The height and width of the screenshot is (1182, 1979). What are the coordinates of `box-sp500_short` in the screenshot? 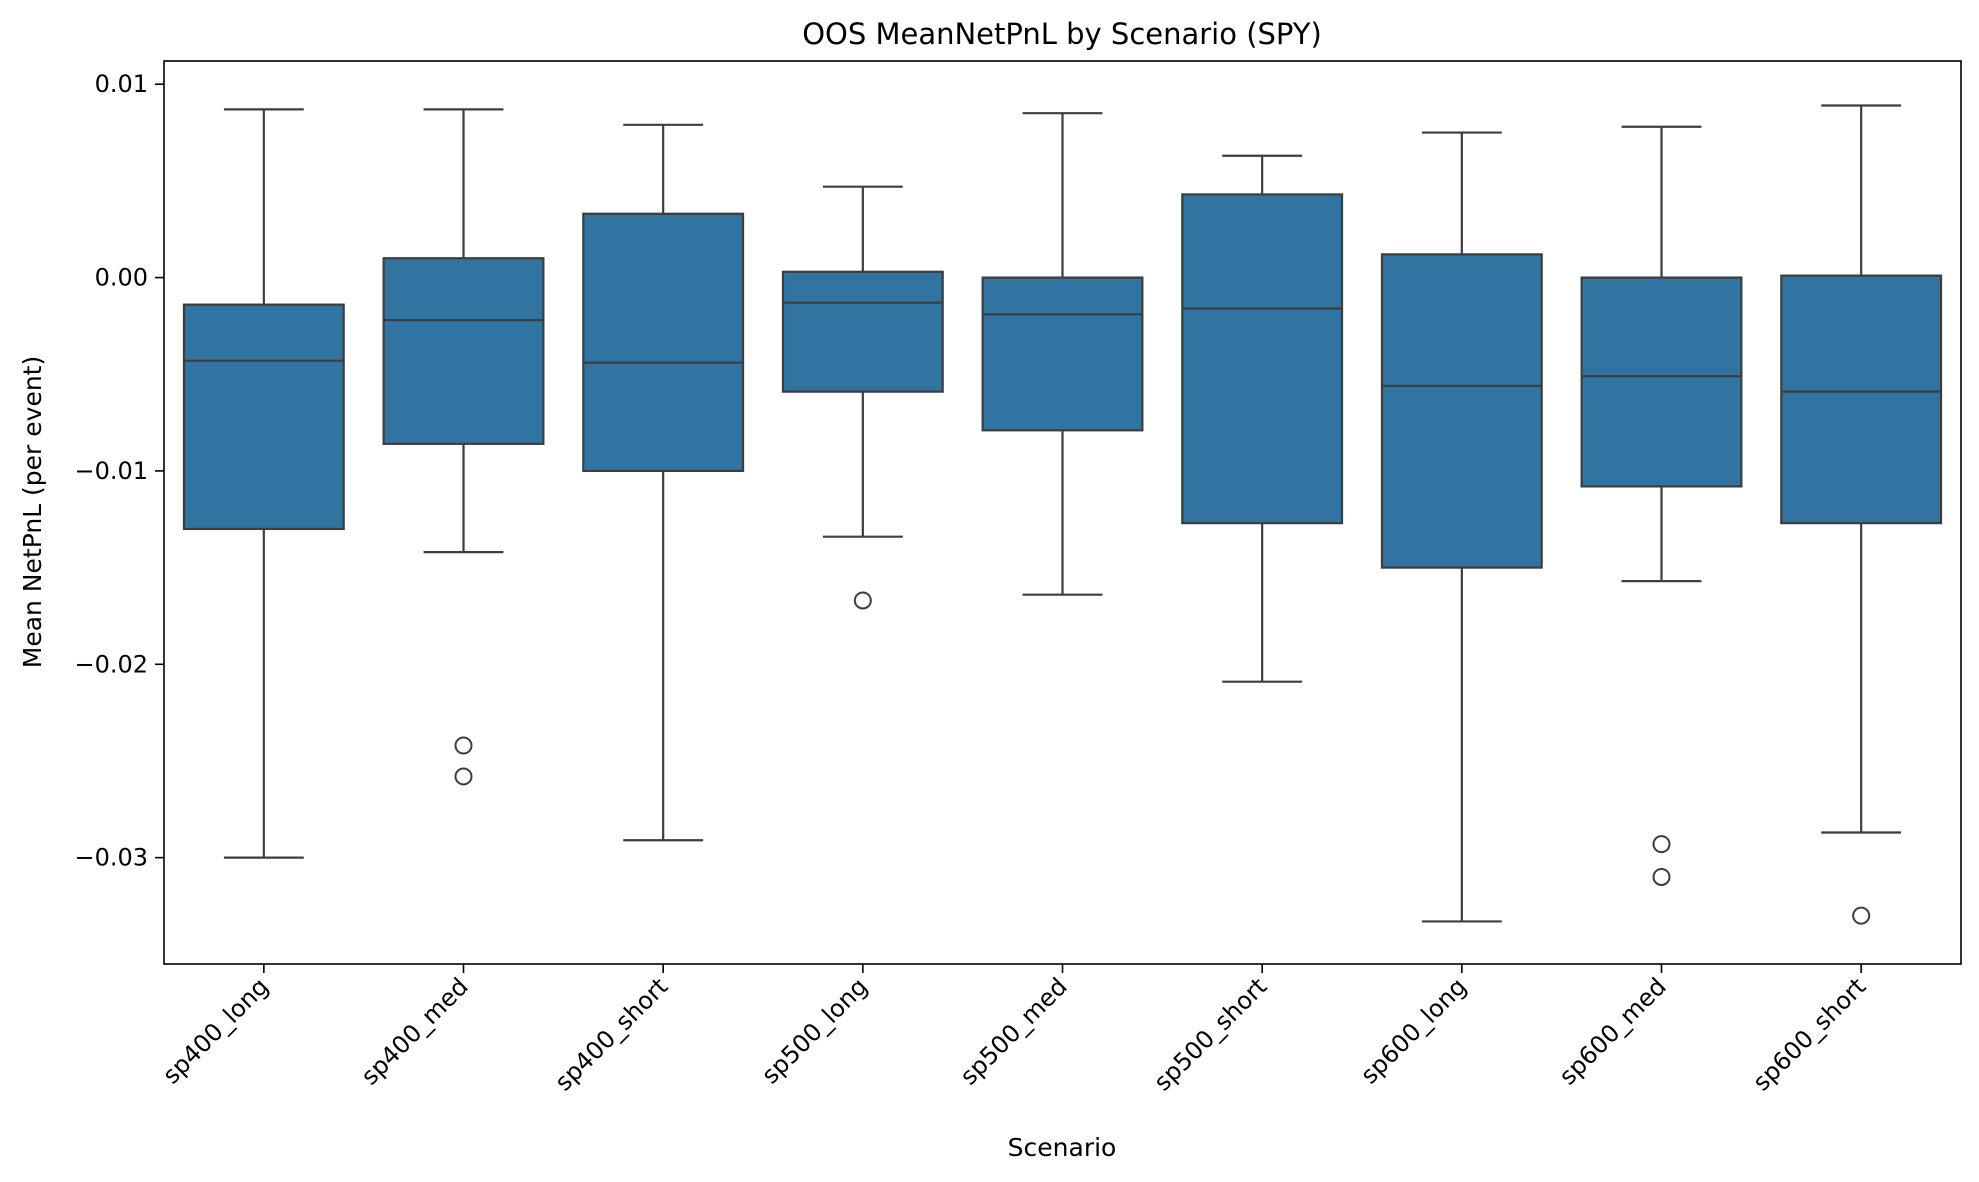 It's located at (1262, 418).